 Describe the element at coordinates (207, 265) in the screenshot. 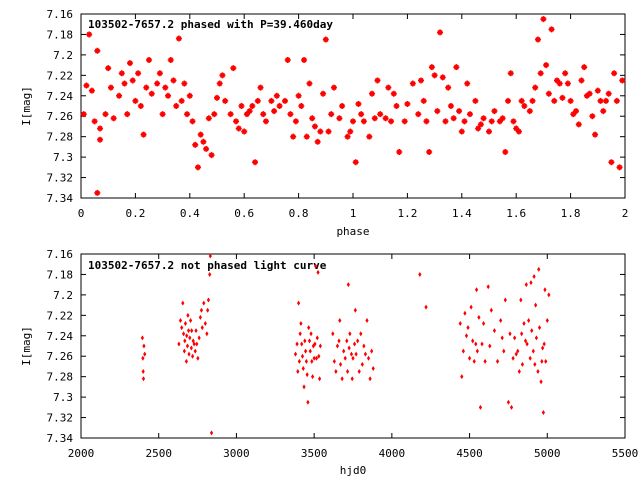

I see `chart-title: 103502-7657.2 not phased light curve` at that location.